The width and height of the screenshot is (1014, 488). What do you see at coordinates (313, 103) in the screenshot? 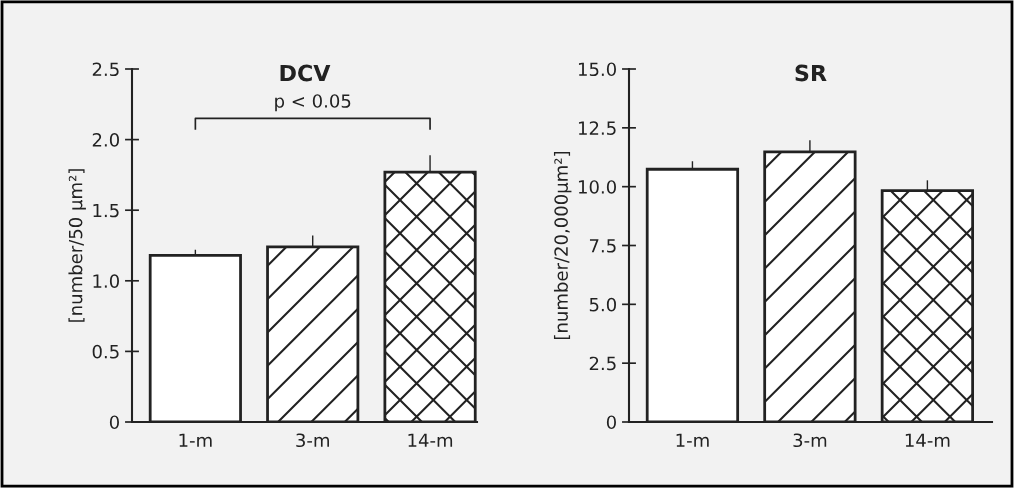
I see `annotation: p < 0.05` at bounding box center [313, 103].